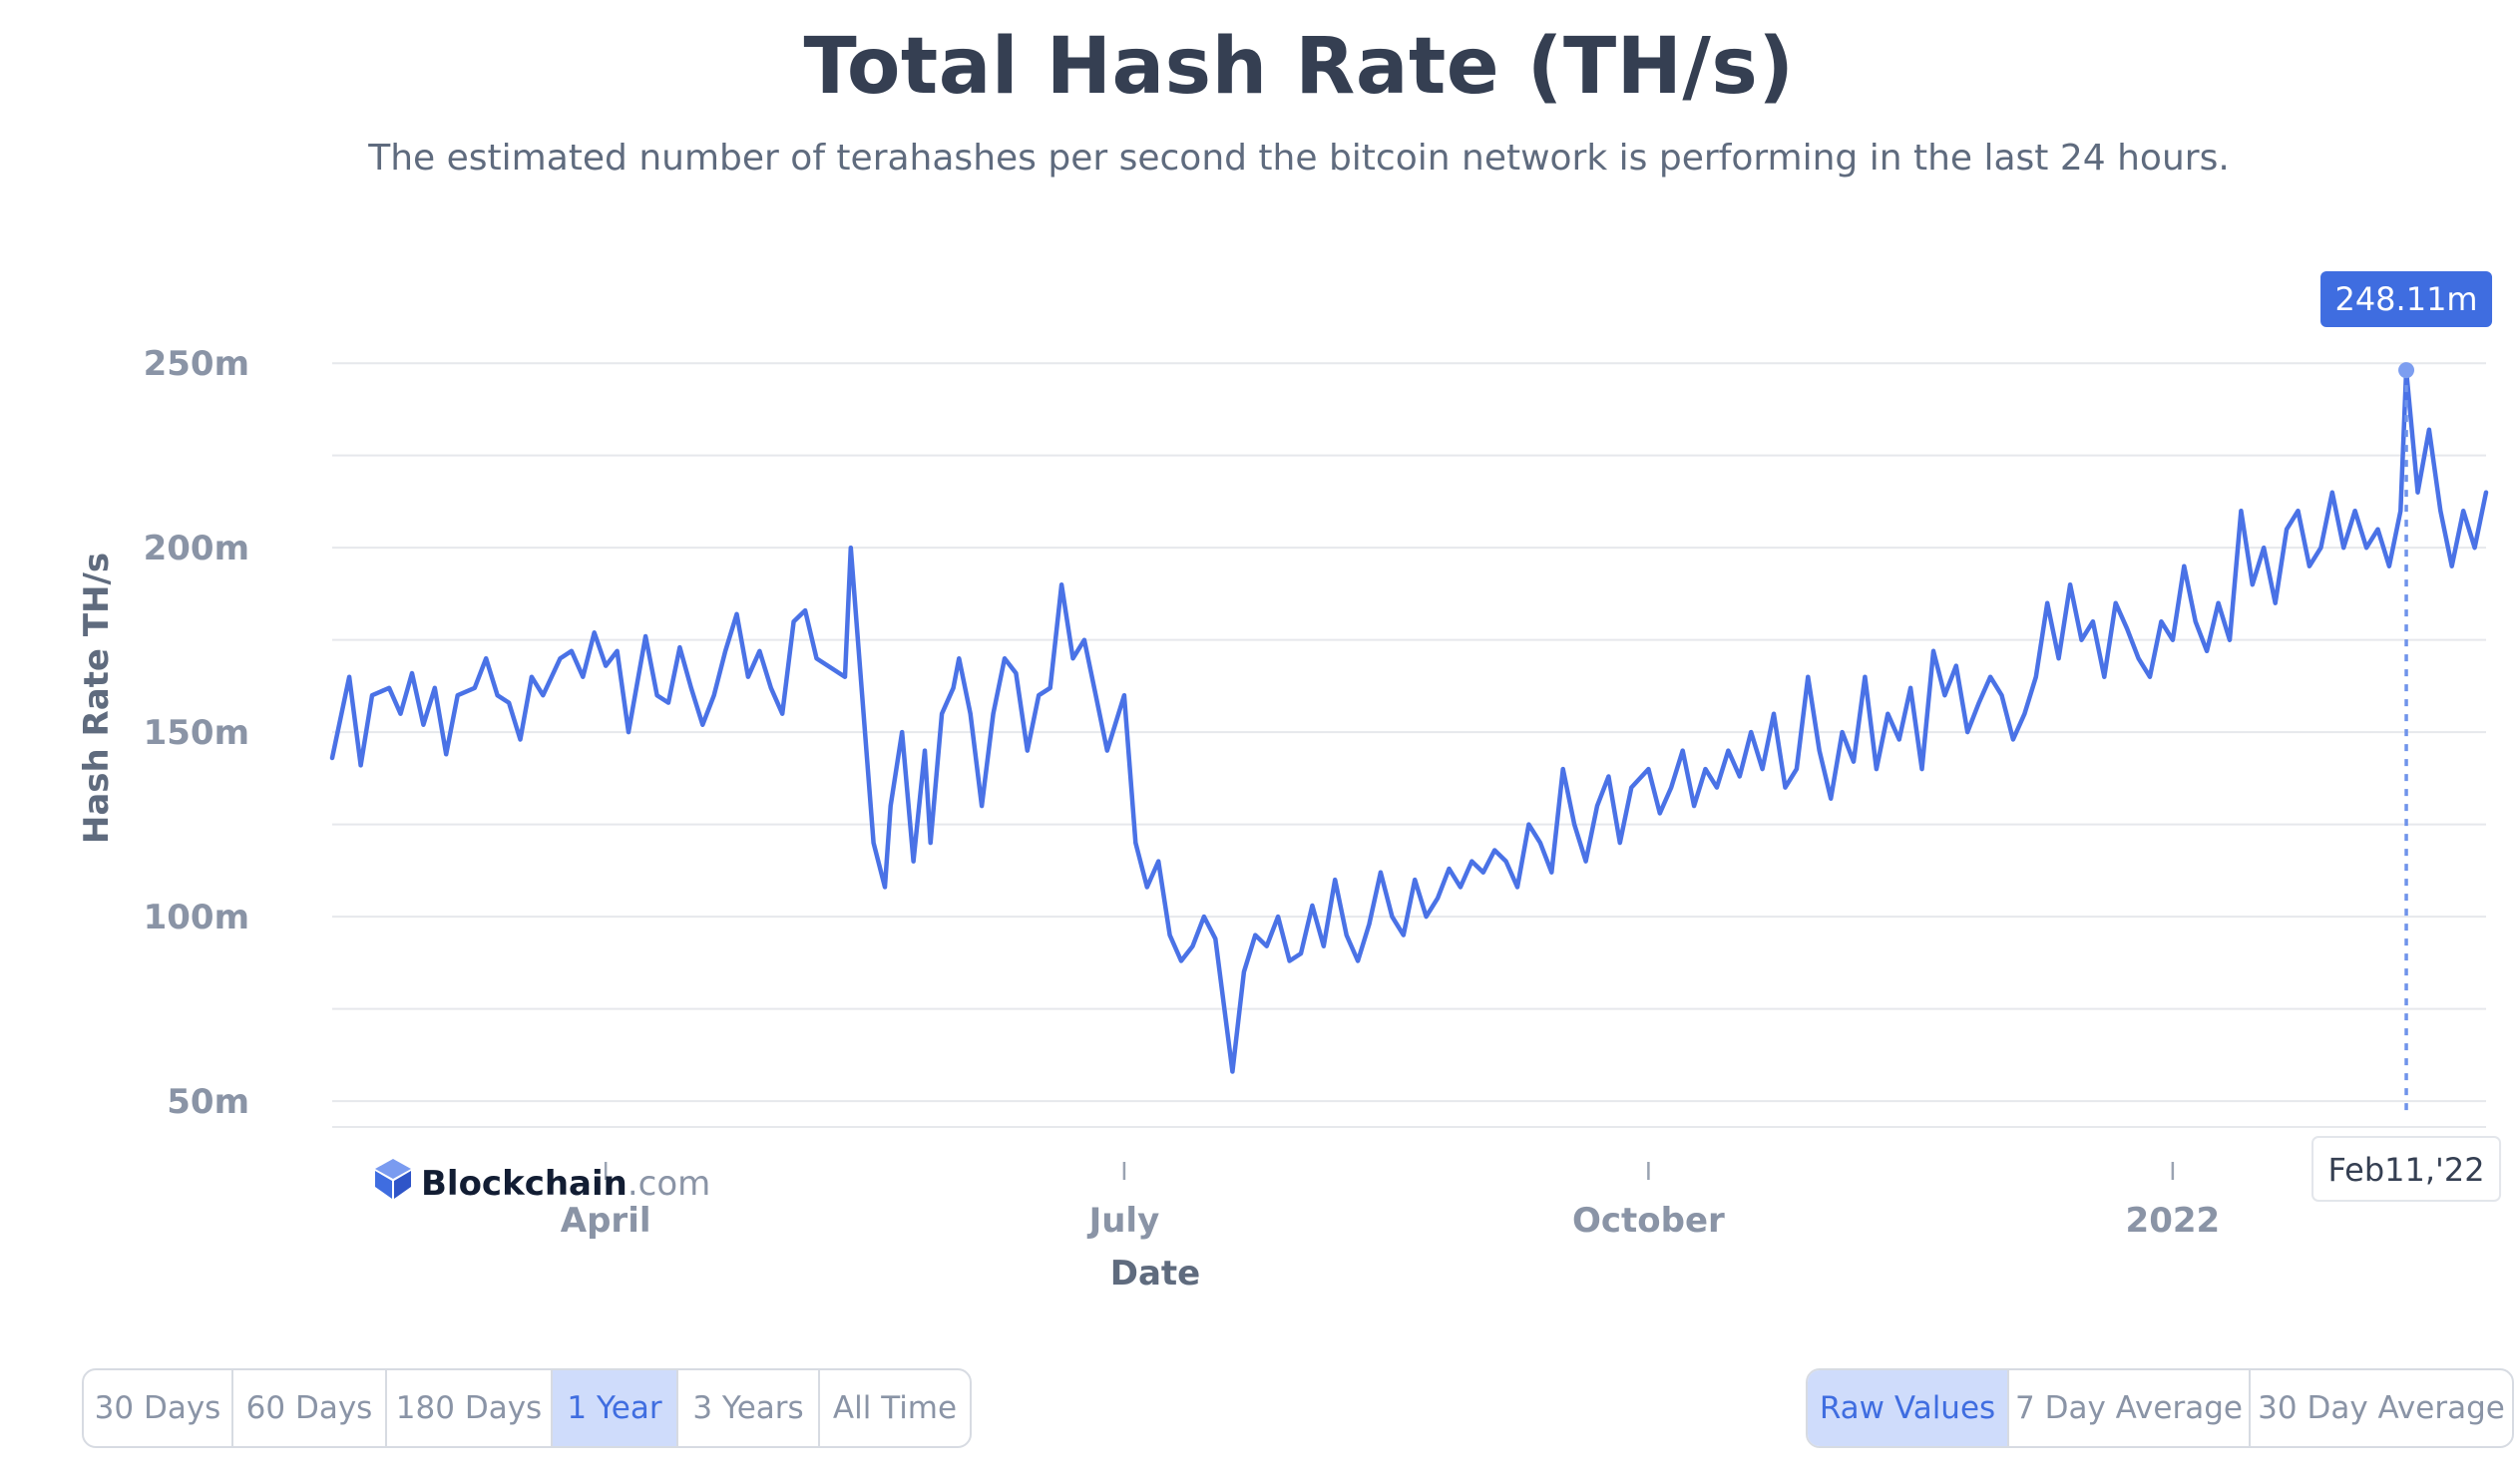 The height and width of the screenshot is (1484, 2516). Describe the element at coordinates (2173, 1221) in the screenshot. I see `x-tick-label: 2022` at that location.